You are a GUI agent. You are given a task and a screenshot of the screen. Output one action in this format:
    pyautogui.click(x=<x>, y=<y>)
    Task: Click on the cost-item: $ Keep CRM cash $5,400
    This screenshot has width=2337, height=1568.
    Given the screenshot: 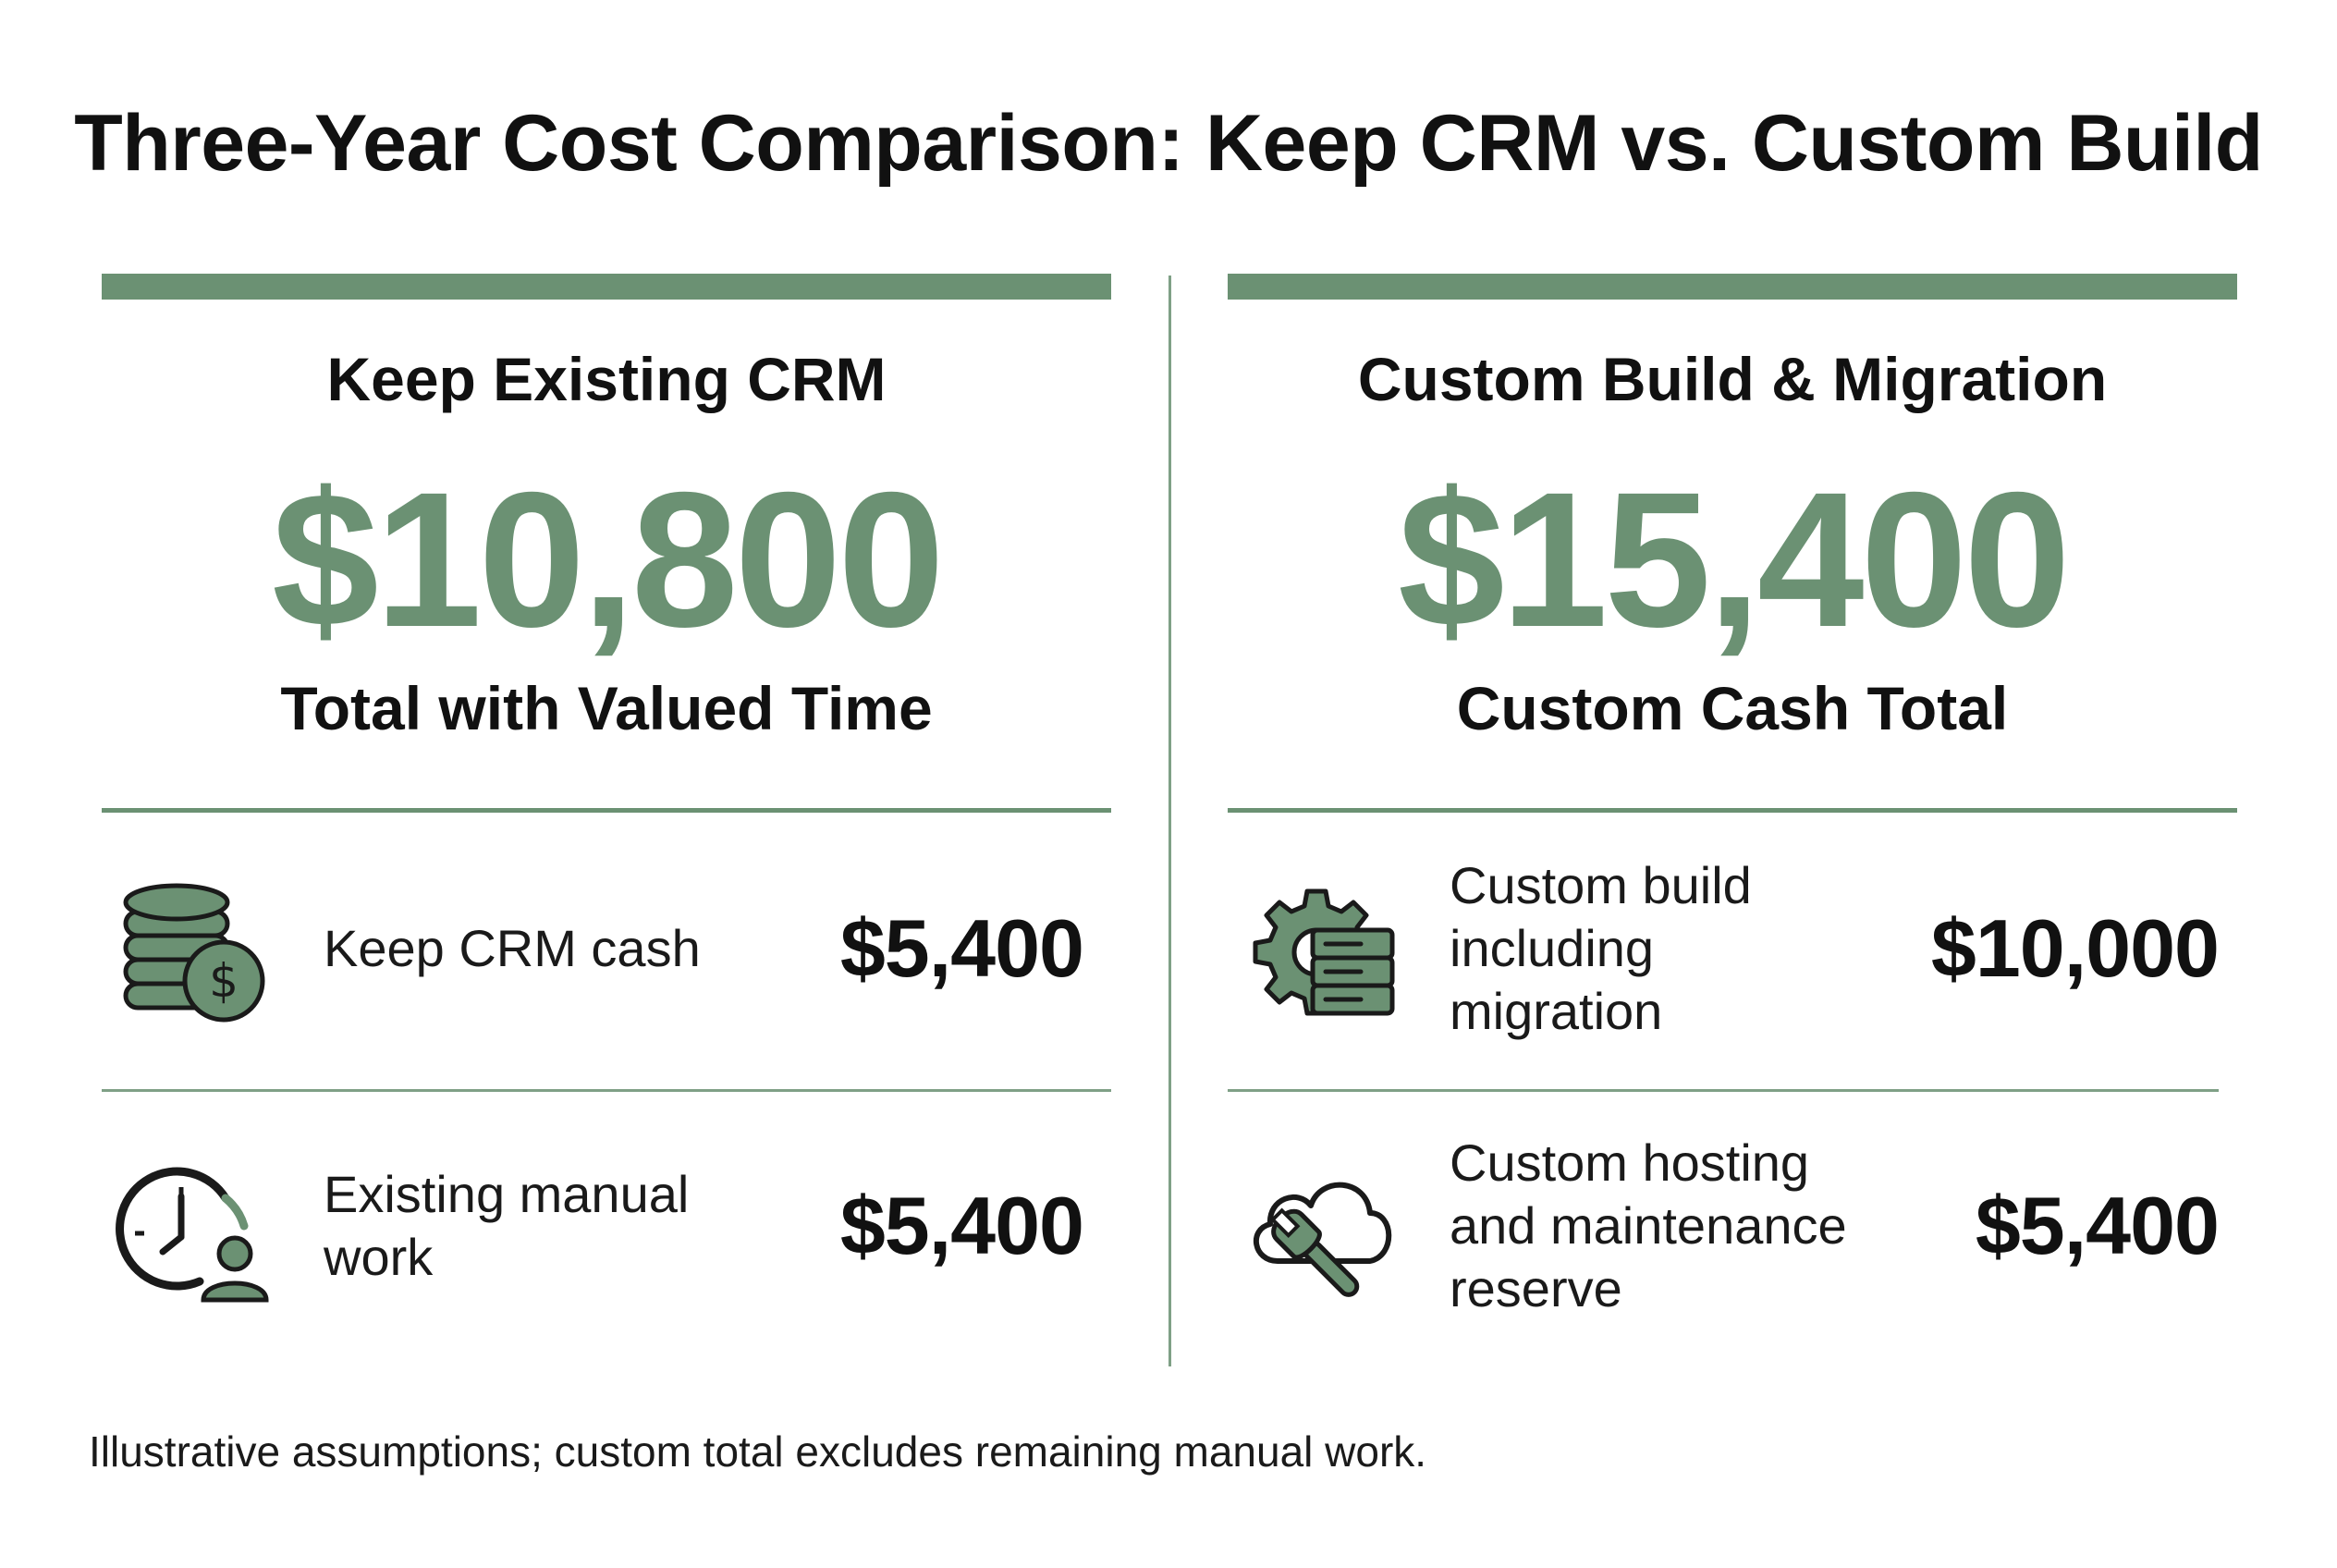 What is the action you would take?
    pyautogui.click(x=606, y=949)
    